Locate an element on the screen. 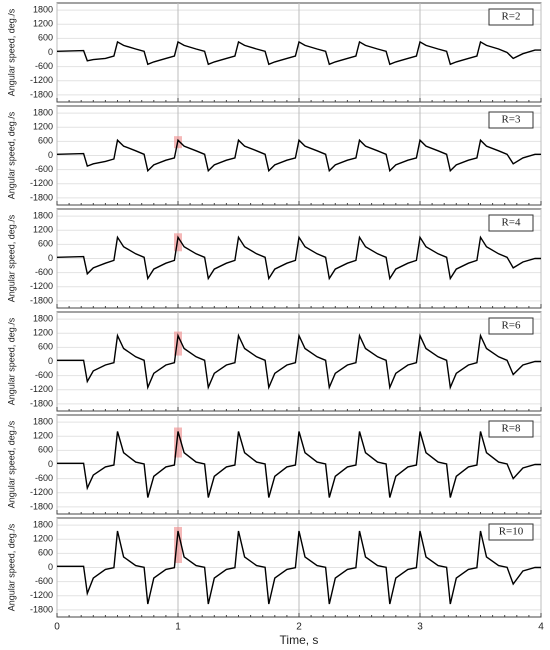 Image resolution: width=550 pixels, height=650 pixels. x-tick-label: 0 is located at coordinates (57, 627).